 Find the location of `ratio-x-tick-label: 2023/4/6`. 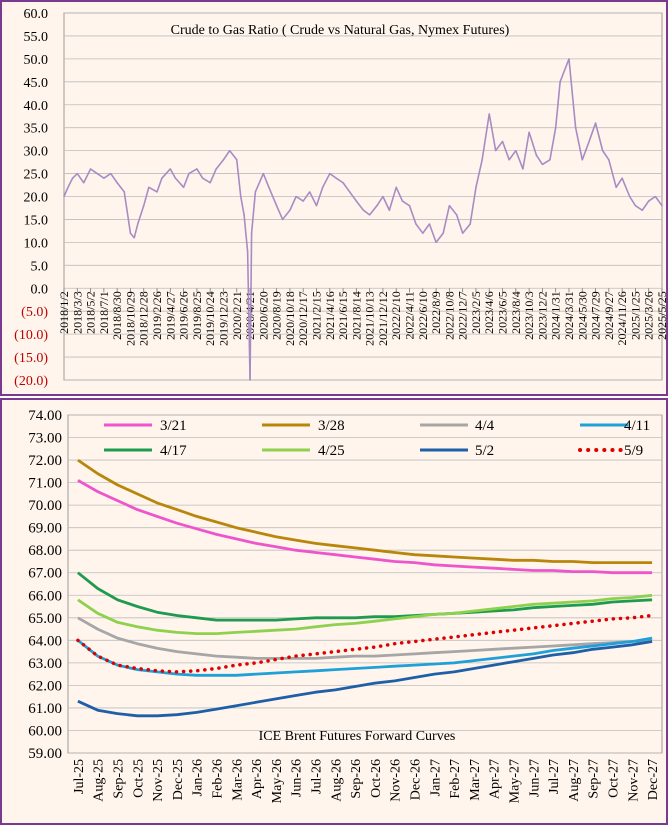

ratio-x-tick-label: 2023/4/6 is located at coordinates (489, 312).